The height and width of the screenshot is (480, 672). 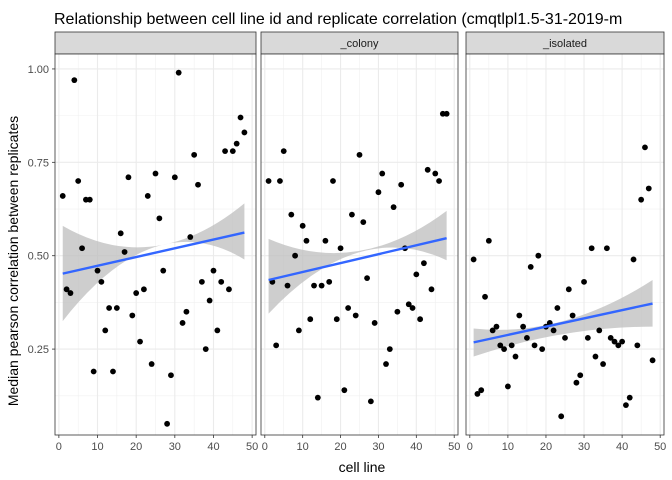 I want to click on facet-strip-label: _isolated, so click(x=564, y=44).